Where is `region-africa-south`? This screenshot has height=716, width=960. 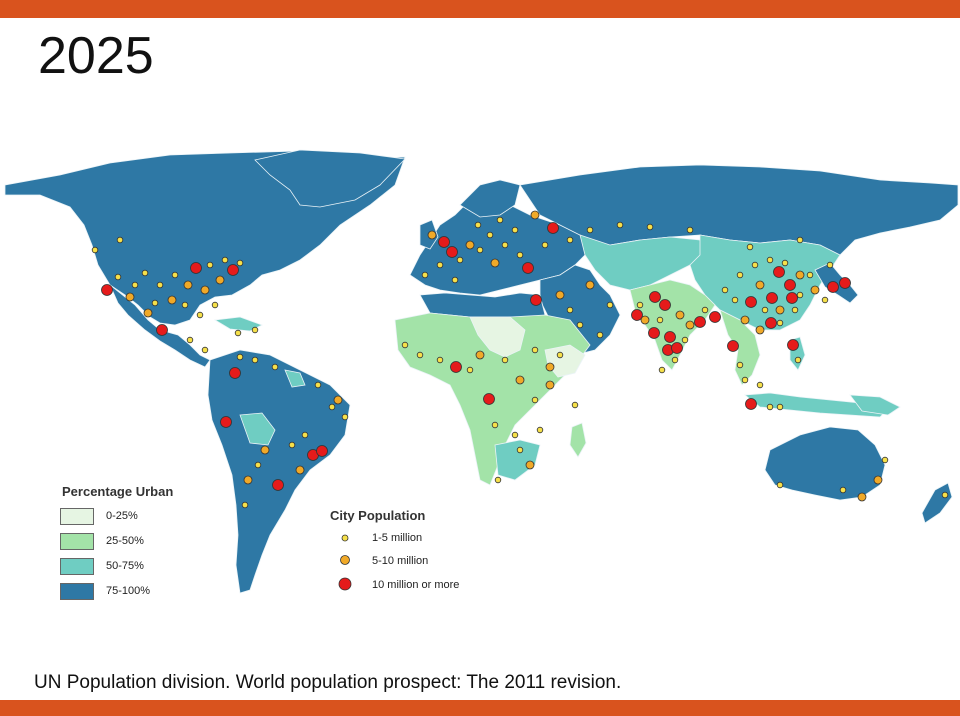 region-africa-south is located at coordinates (517, 460).